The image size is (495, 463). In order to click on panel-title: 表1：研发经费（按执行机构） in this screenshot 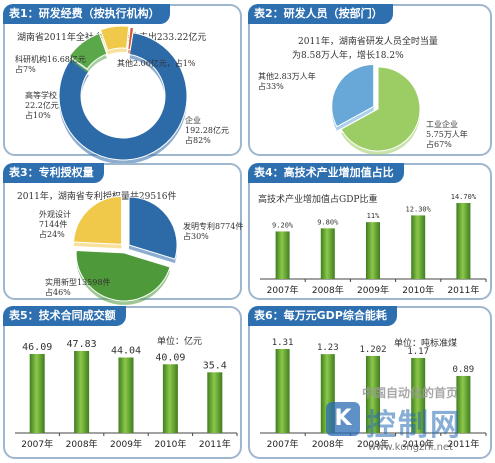, I will do `click(86, 14)`.